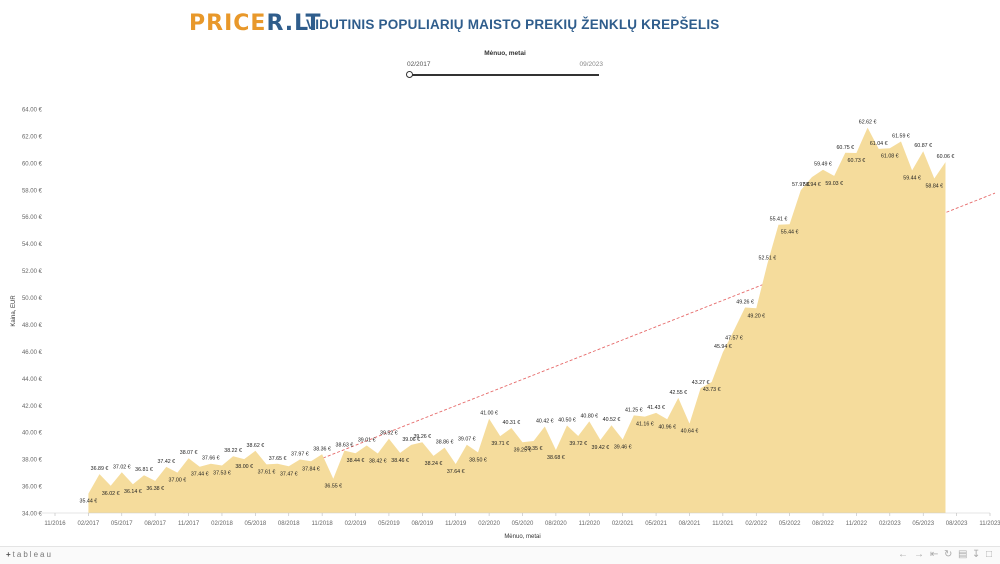 The height and width of the screenshot is (564, 1000). I want to click on x-tick-label: 11/2020, so click(590, 524).